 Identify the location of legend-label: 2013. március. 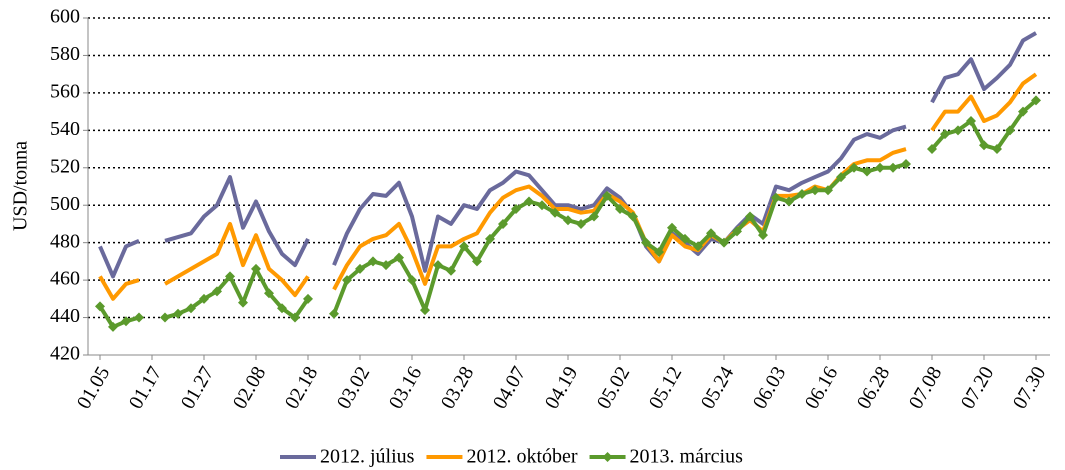
(687, 457).